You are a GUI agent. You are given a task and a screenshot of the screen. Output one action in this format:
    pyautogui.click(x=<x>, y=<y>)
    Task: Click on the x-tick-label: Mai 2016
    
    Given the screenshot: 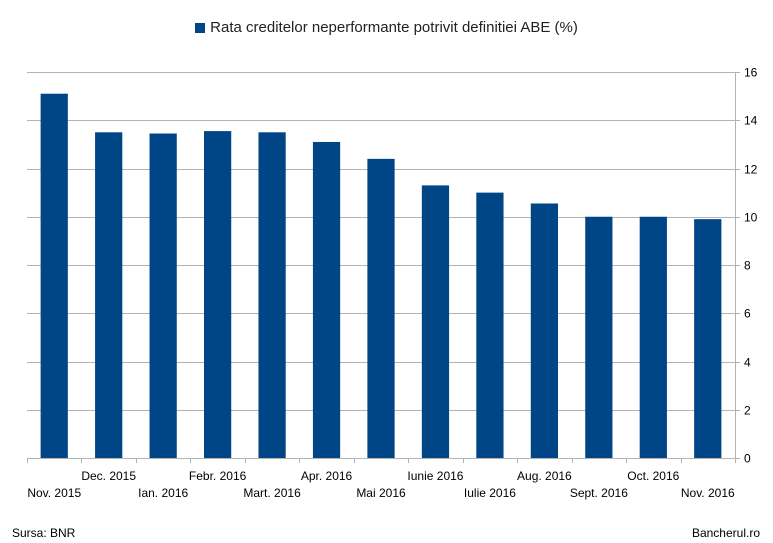 What is the action you would take?
    pyautogui.click(x=381, y=493)
    